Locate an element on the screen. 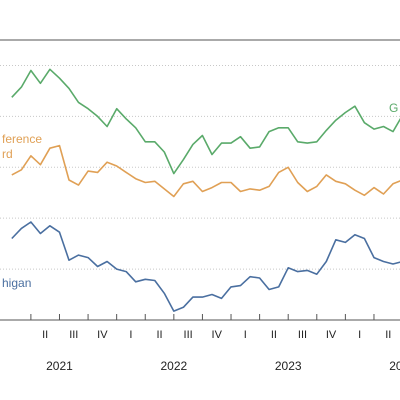 The image size is (400, 400). series-label-conference-line2: rd is located at coordinates (7, 154).